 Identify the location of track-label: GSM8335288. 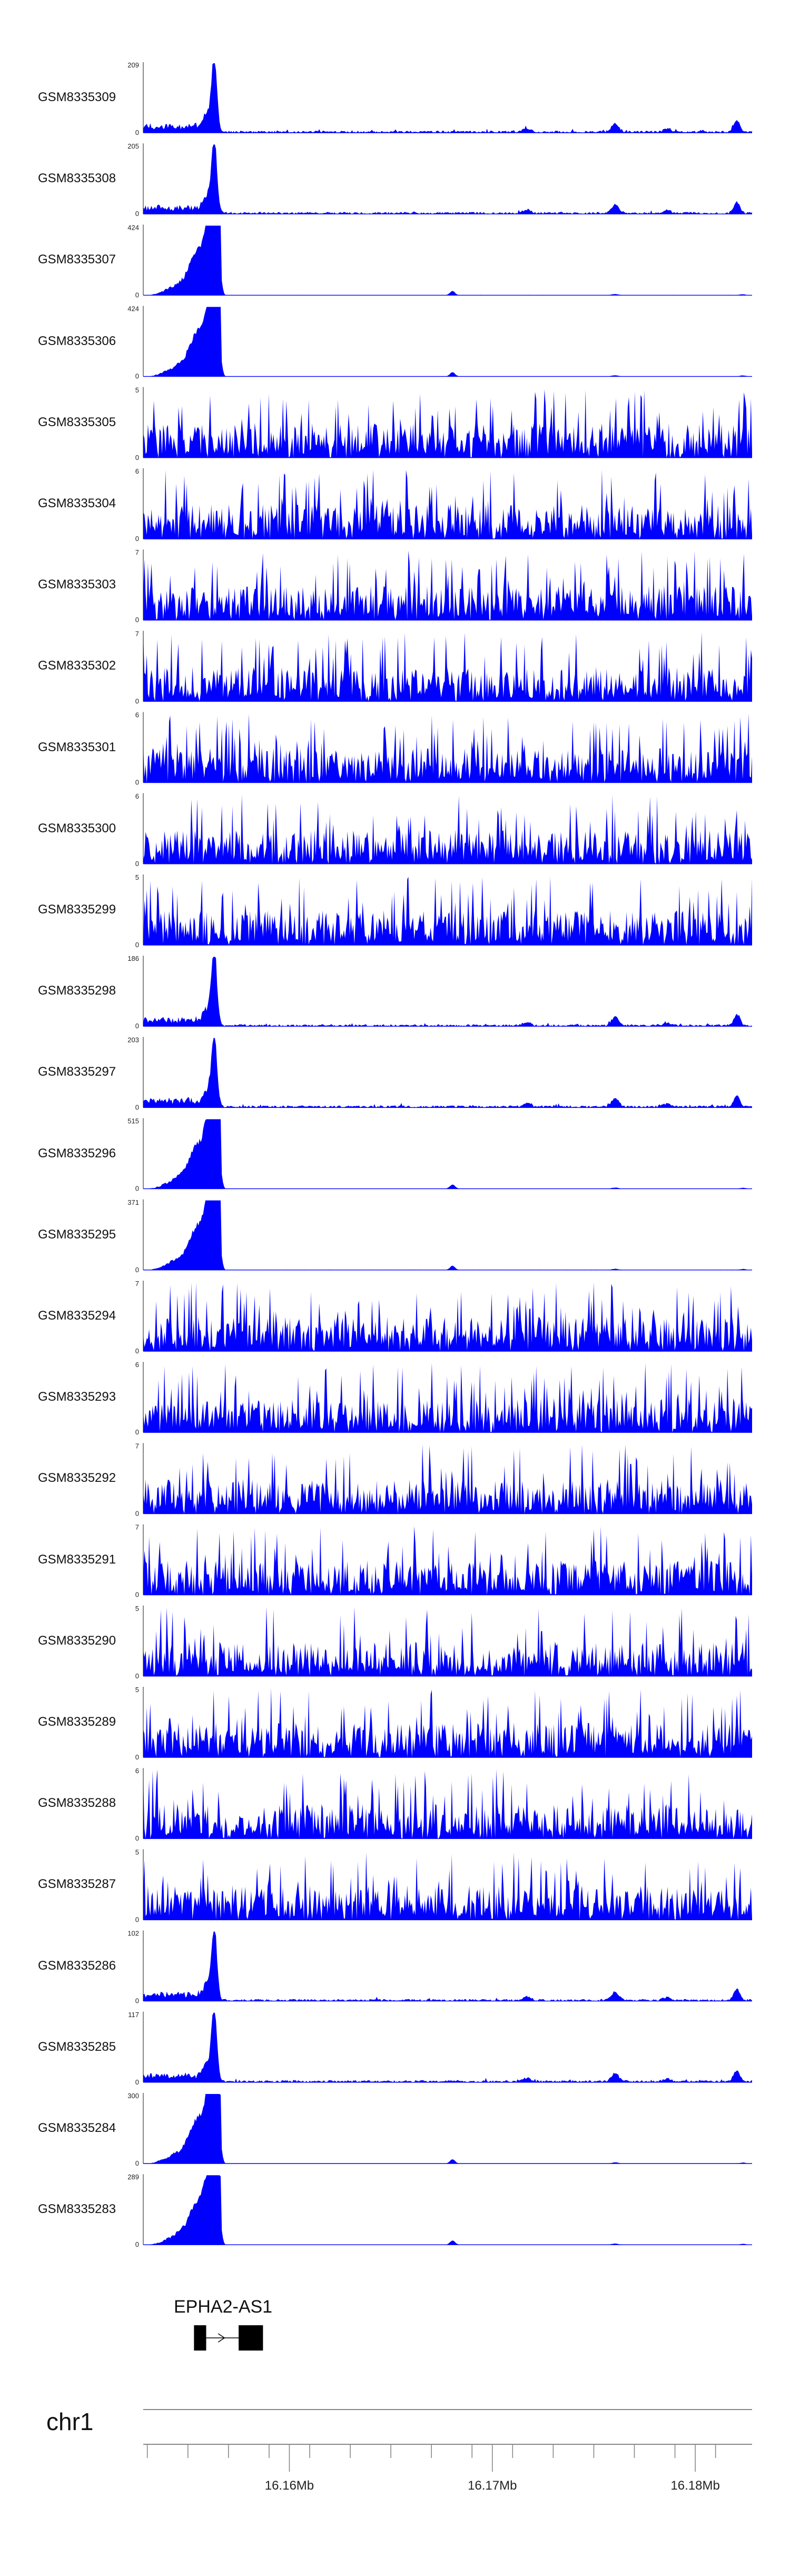
(77, 1803).